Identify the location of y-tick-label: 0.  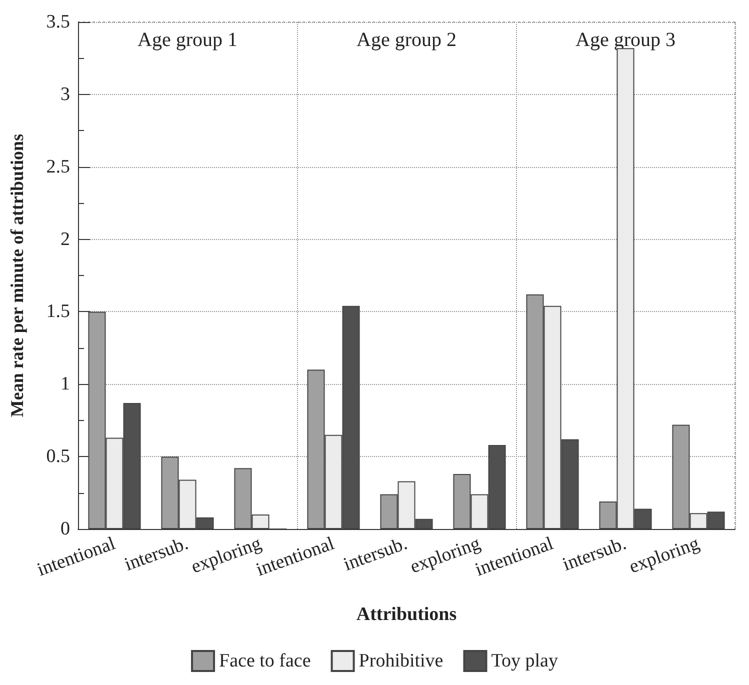
(65, 529).